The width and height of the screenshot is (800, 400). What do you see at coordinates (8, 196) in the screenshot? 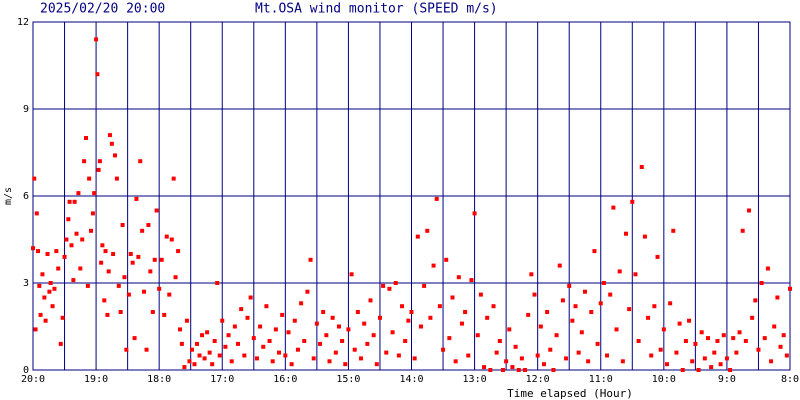
I see `y-axis-label: m/s` at bounding box center [8, 196].